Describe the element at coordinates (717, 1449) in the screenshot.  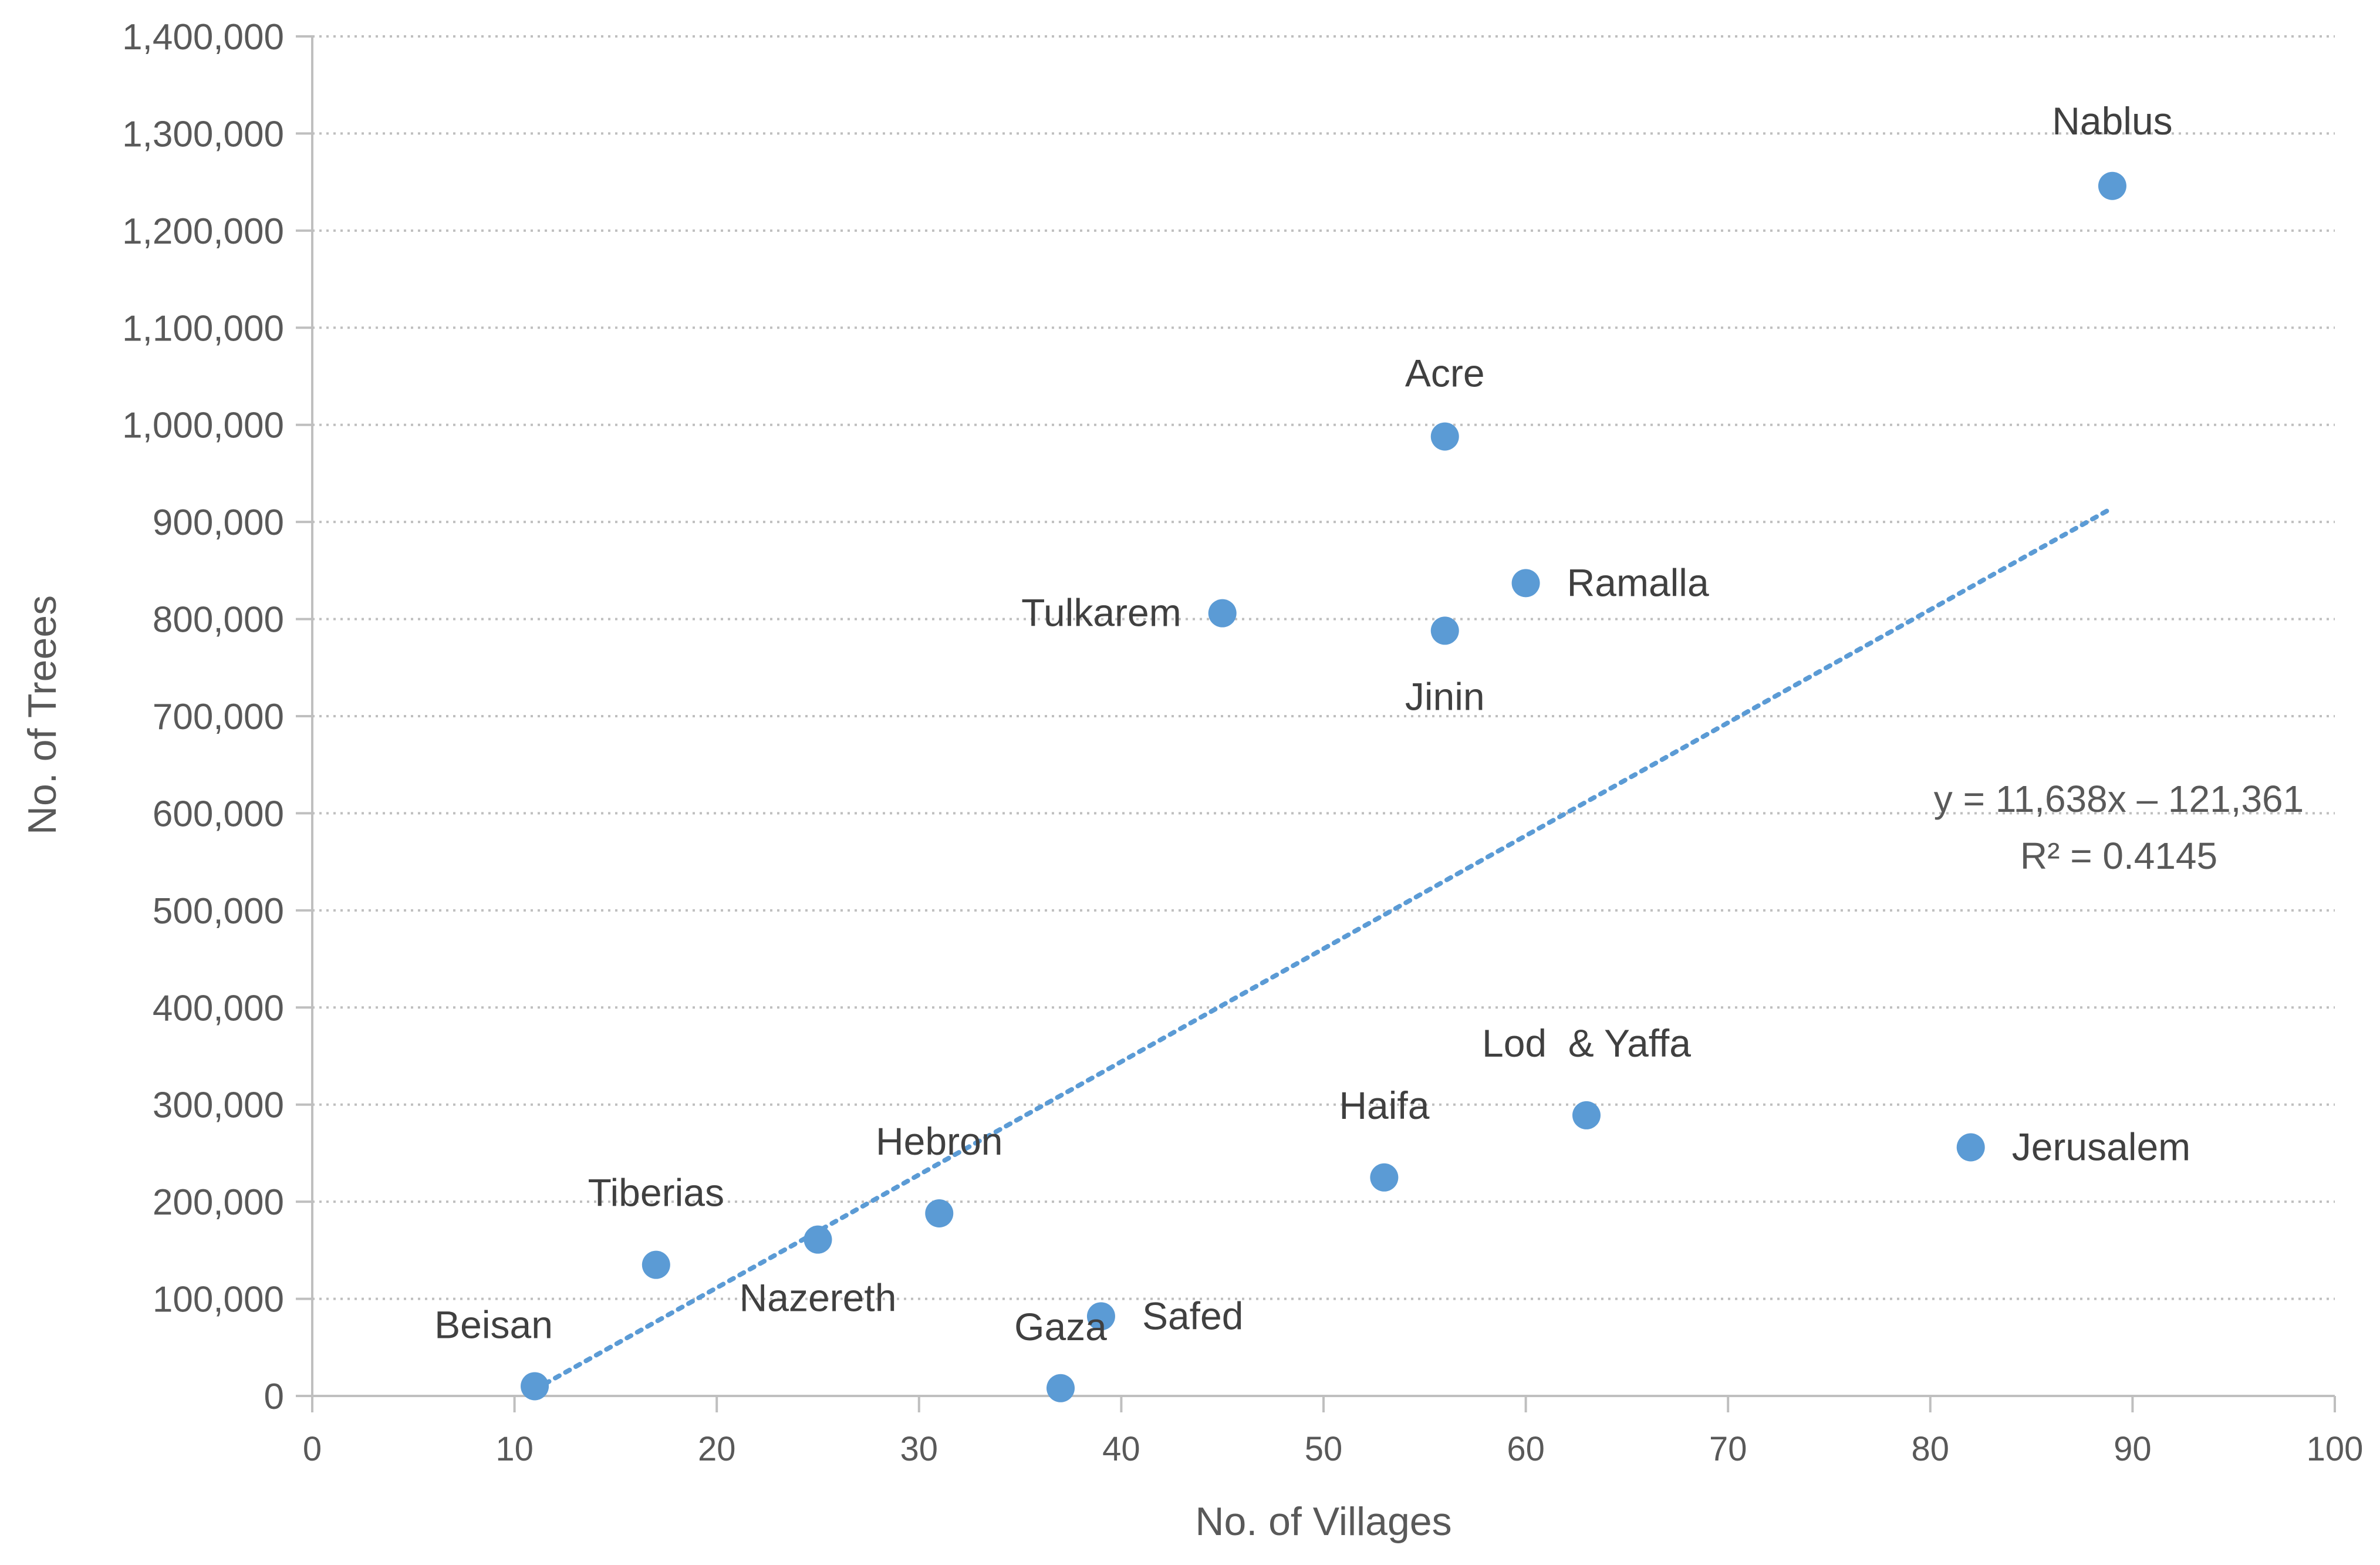
I see `x-tick-label: 20` at that location.